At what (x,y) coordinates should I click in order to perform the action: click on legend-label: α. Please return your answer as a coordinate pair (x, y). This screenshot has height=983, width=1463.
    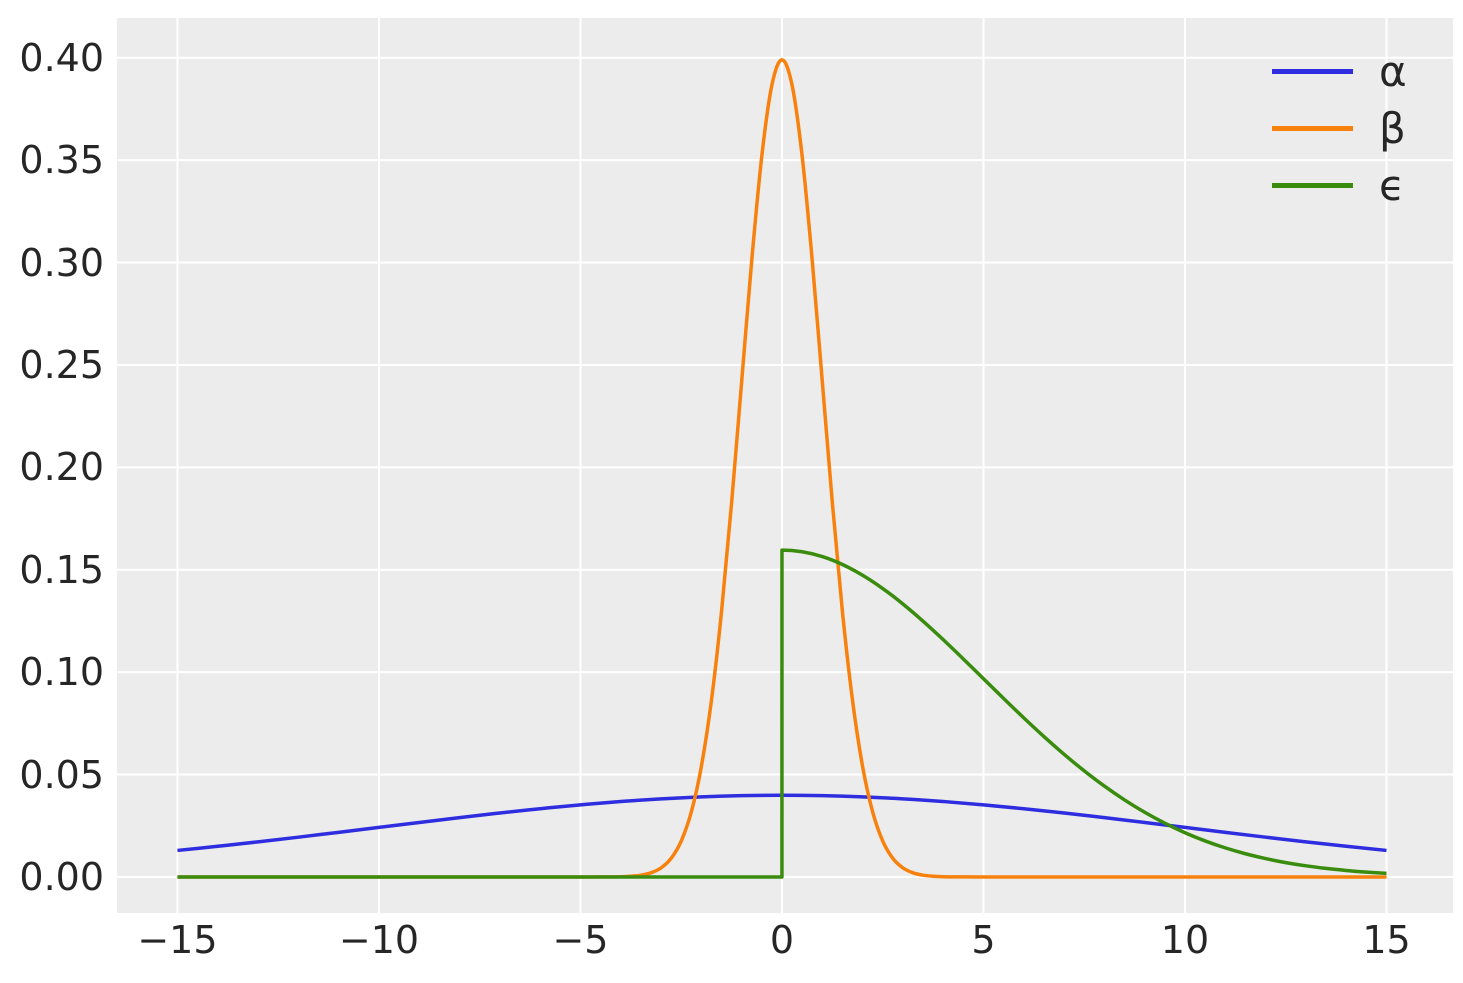
    Looking at the image, I should click on (1393, 71).